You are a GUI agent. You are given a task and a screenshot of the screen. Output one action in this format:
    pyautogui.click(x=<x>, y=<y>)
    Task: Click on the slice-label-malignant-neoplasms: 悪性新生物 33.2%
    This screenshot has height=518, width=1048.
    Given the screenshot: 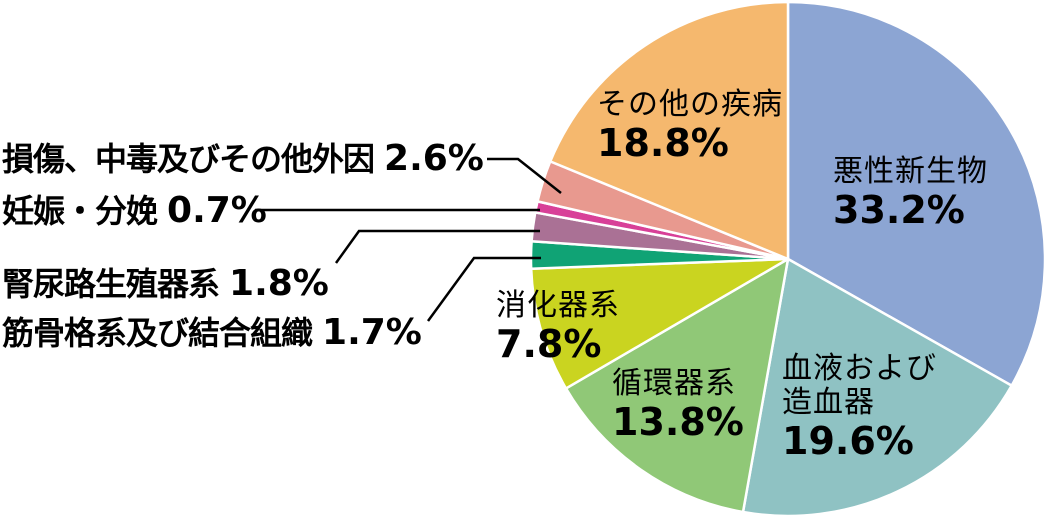 What is the action you would take?
    pyautogui.click(x=910, y=193)
    